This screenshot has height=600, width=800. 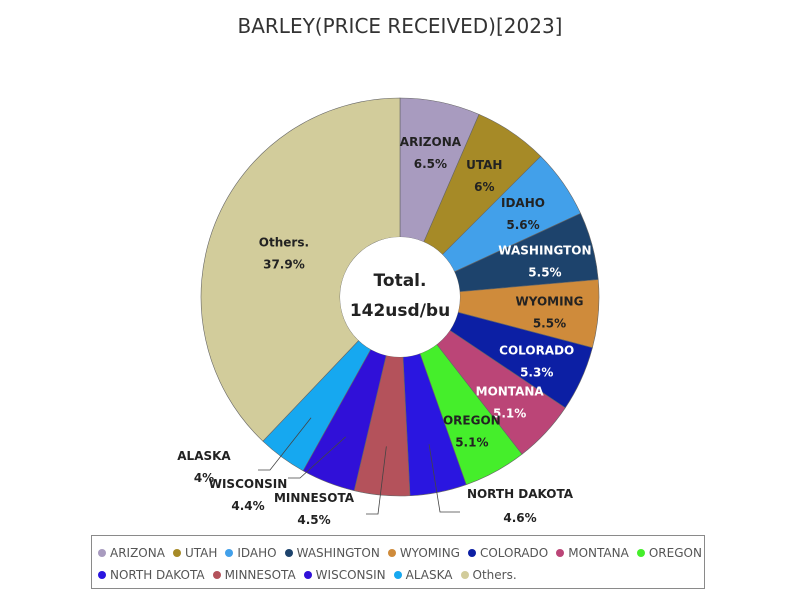 I want to click on legend-item-arizona: ARIZONA, so click(x=131, y=553).